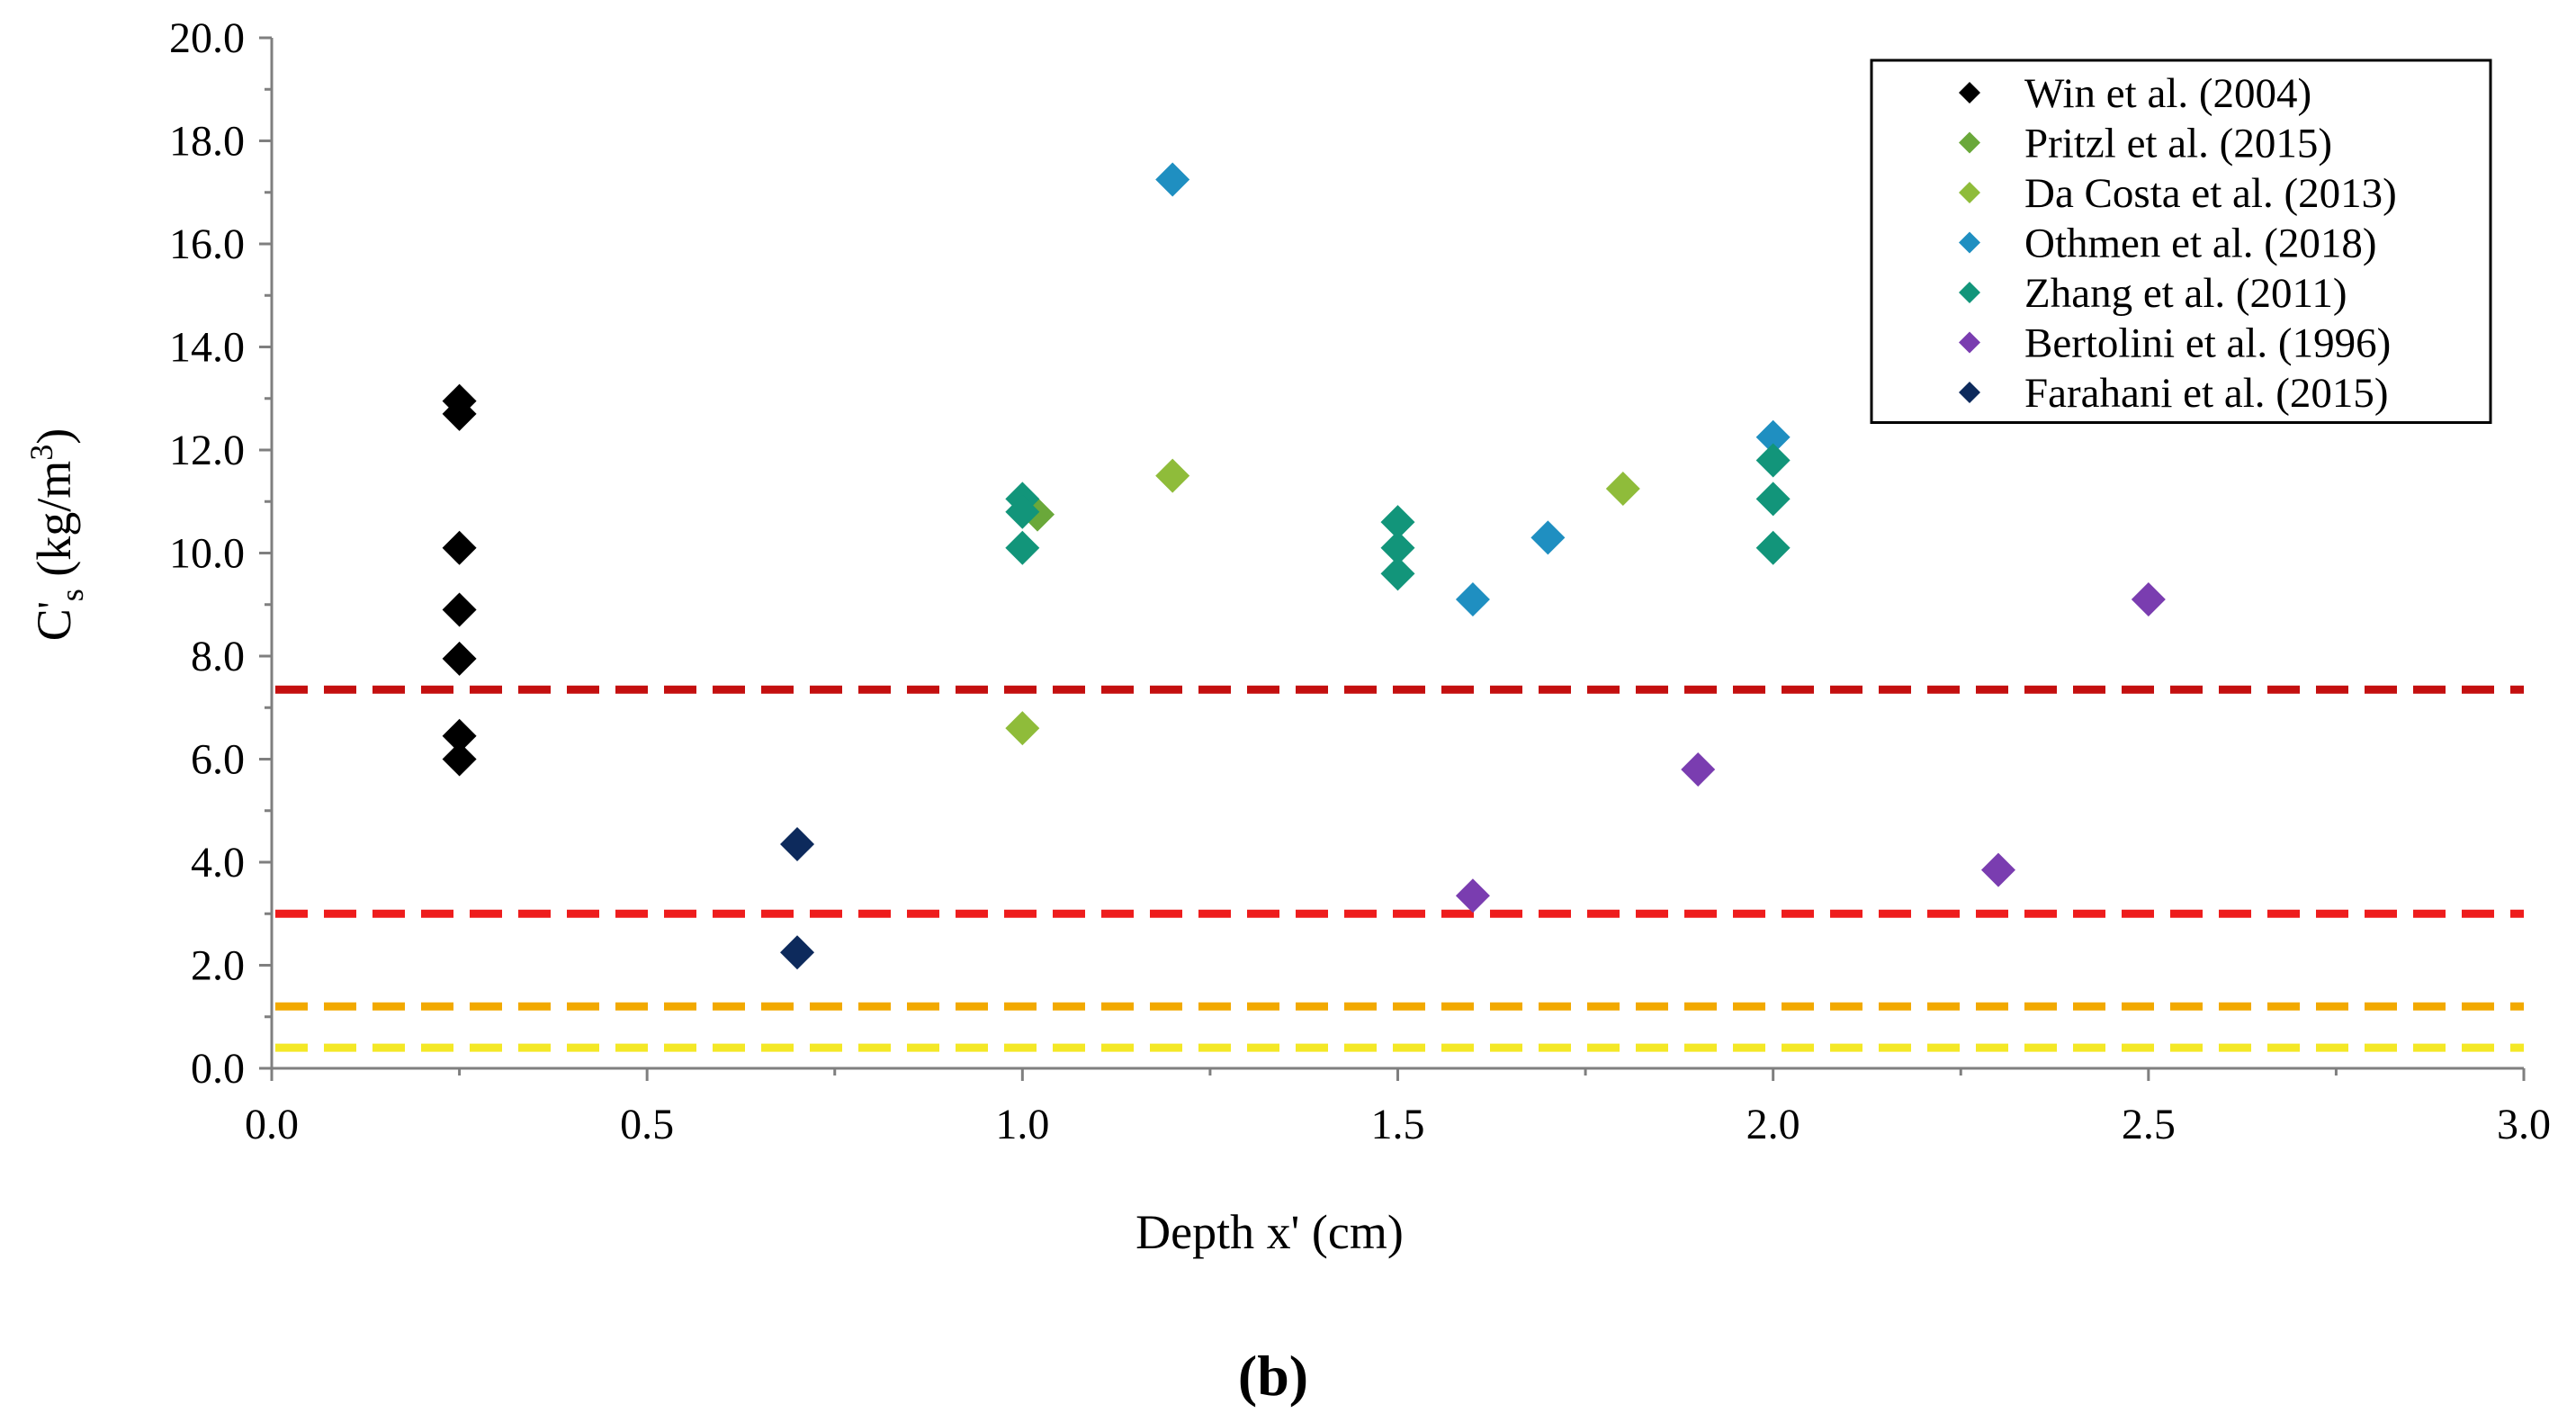  I want to click on legend-label: Da Costa et al. (2013), so click(2211, 193).